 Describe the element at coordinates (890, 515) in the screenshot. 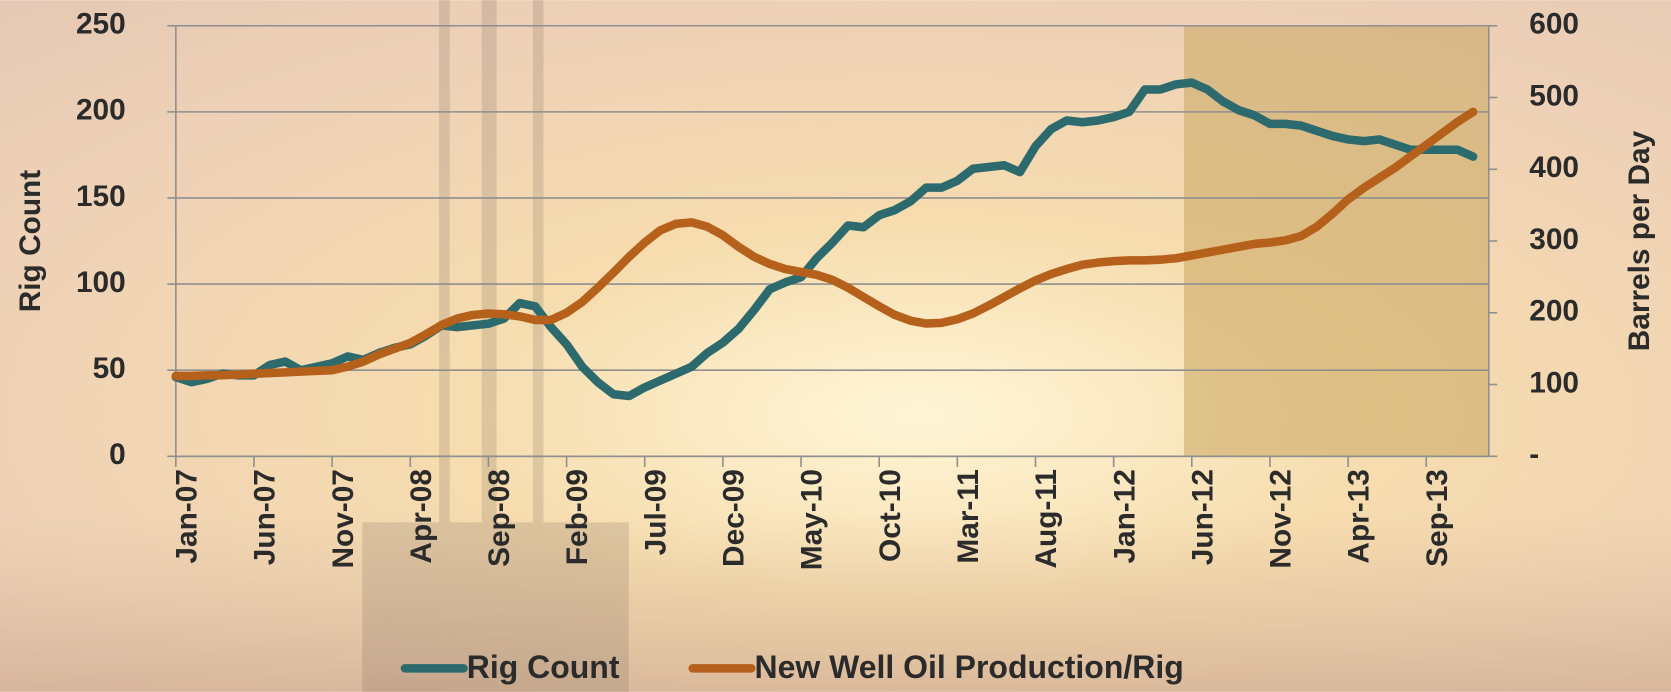

I see `x-tick-label: Oct-10` at that location.